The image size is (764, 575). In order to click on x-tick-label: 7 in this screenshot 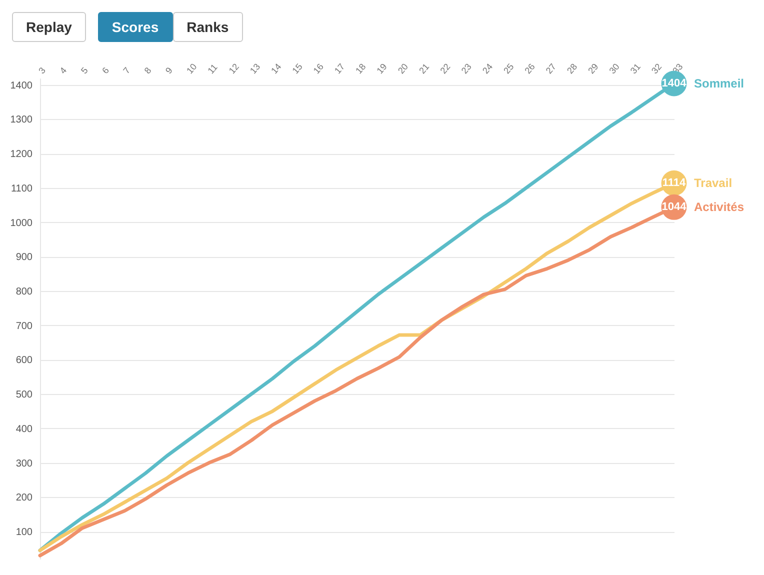, I will do `click(126, 70)`.